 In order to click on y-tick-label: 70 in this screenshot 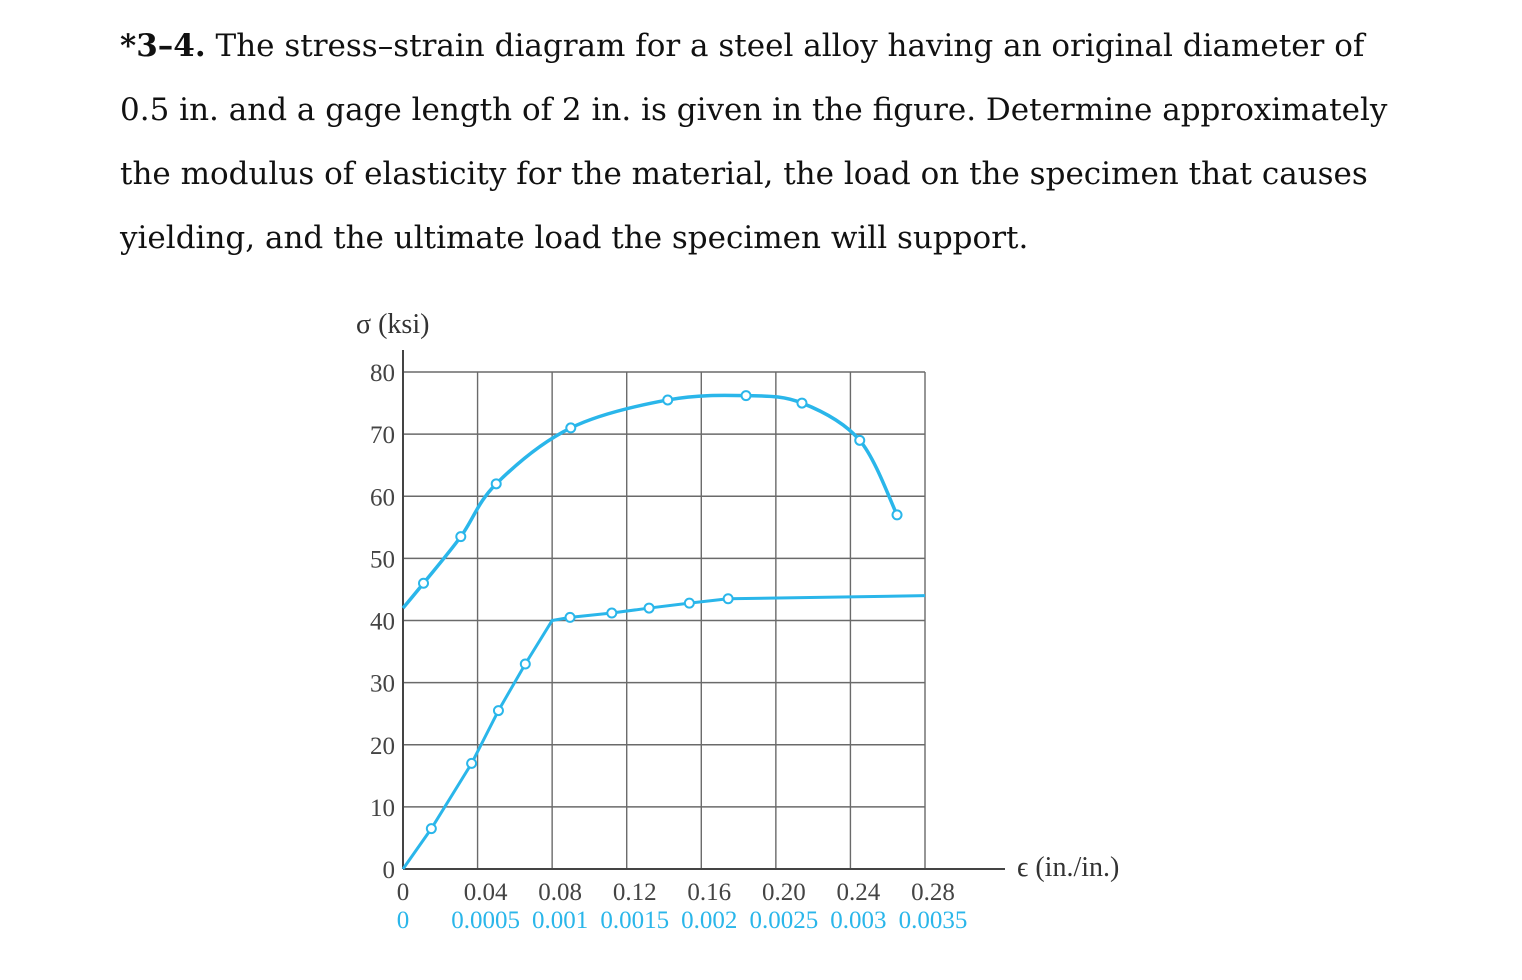, I will do `click(382, 435)`.